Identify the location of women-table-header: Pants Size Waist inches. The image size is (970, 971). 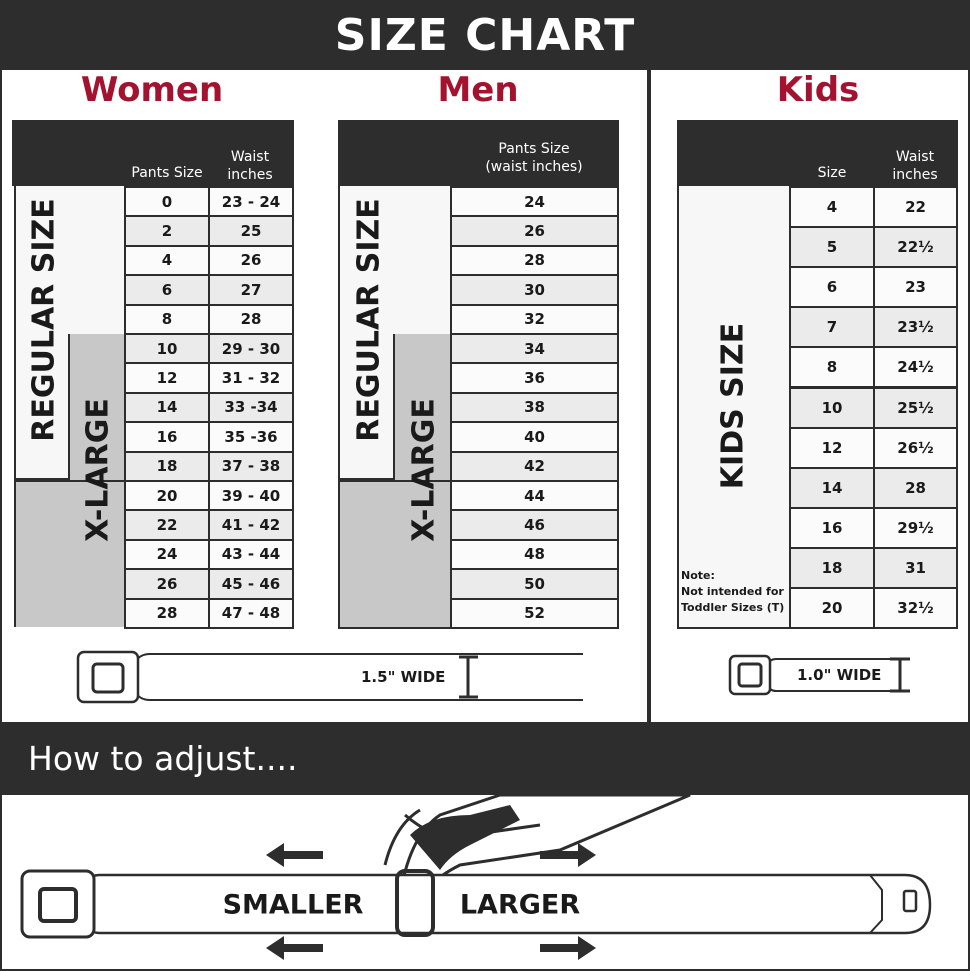
(153, 153).